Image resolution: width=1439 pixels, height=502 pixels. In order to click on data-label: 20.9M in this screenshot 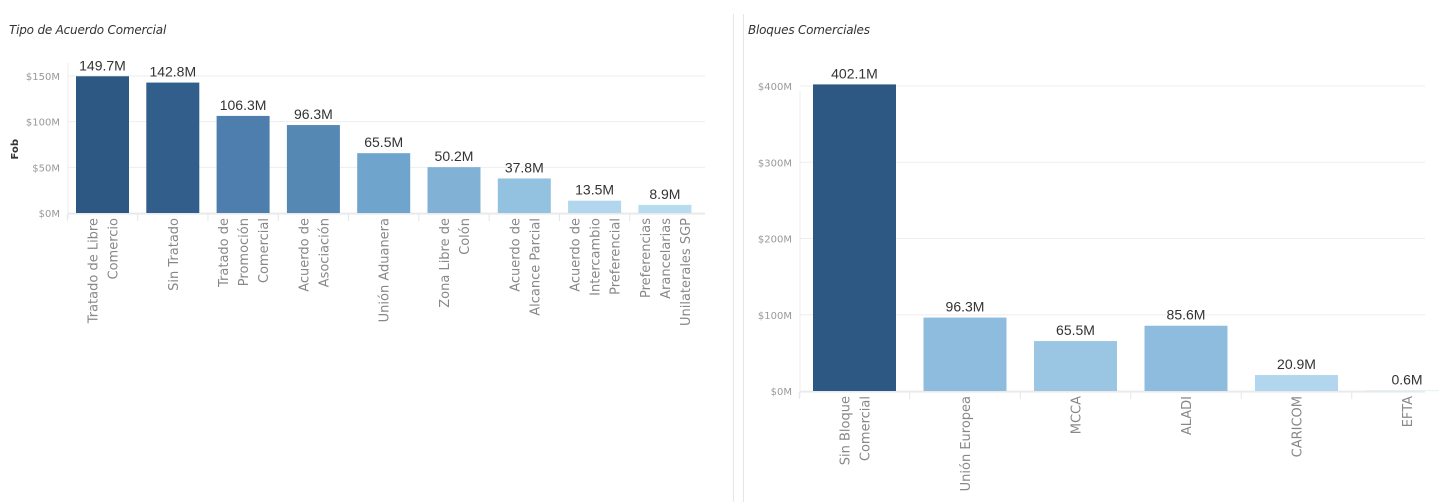, I will do `click(1296, 364)`.